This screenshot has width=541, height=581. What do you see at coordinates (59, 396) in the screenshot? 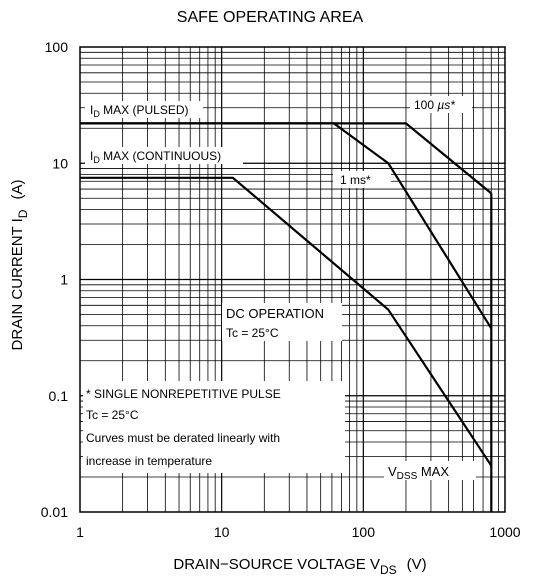
I see `y-tick-label: 0.1` at bounding box center [59, 396].